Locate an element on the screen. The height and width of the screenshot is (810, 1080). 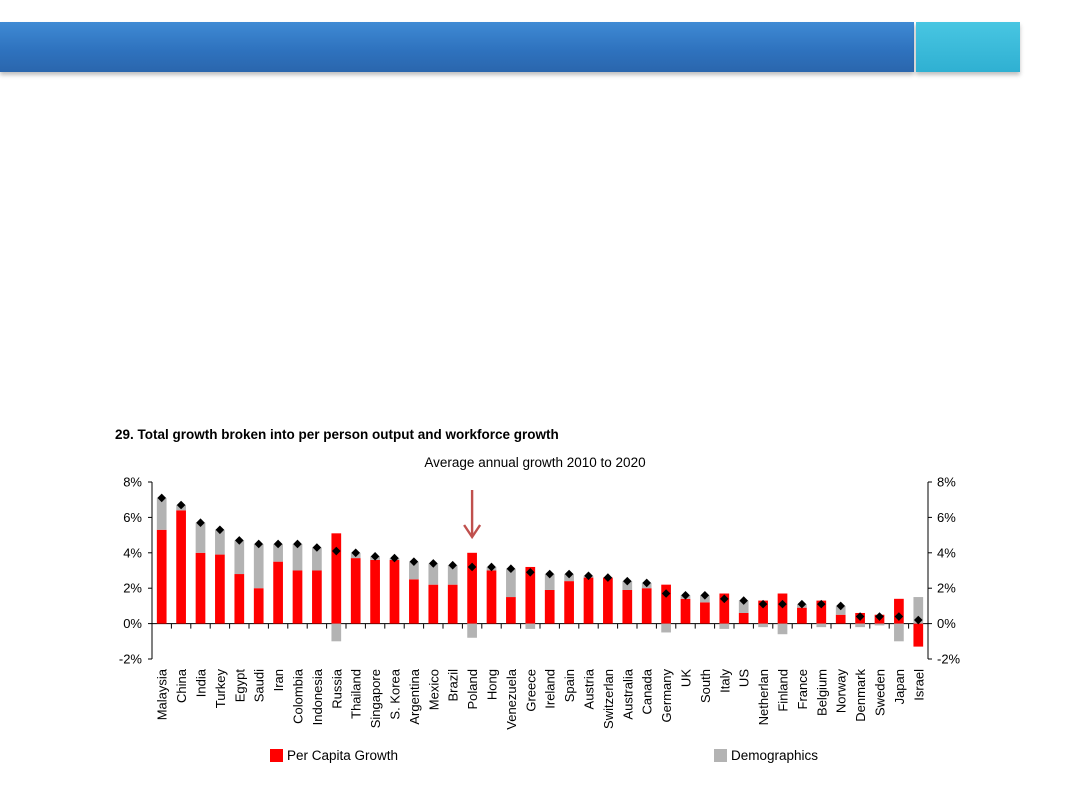
highlight-arrow-layer is located at coordinates (472, 515).